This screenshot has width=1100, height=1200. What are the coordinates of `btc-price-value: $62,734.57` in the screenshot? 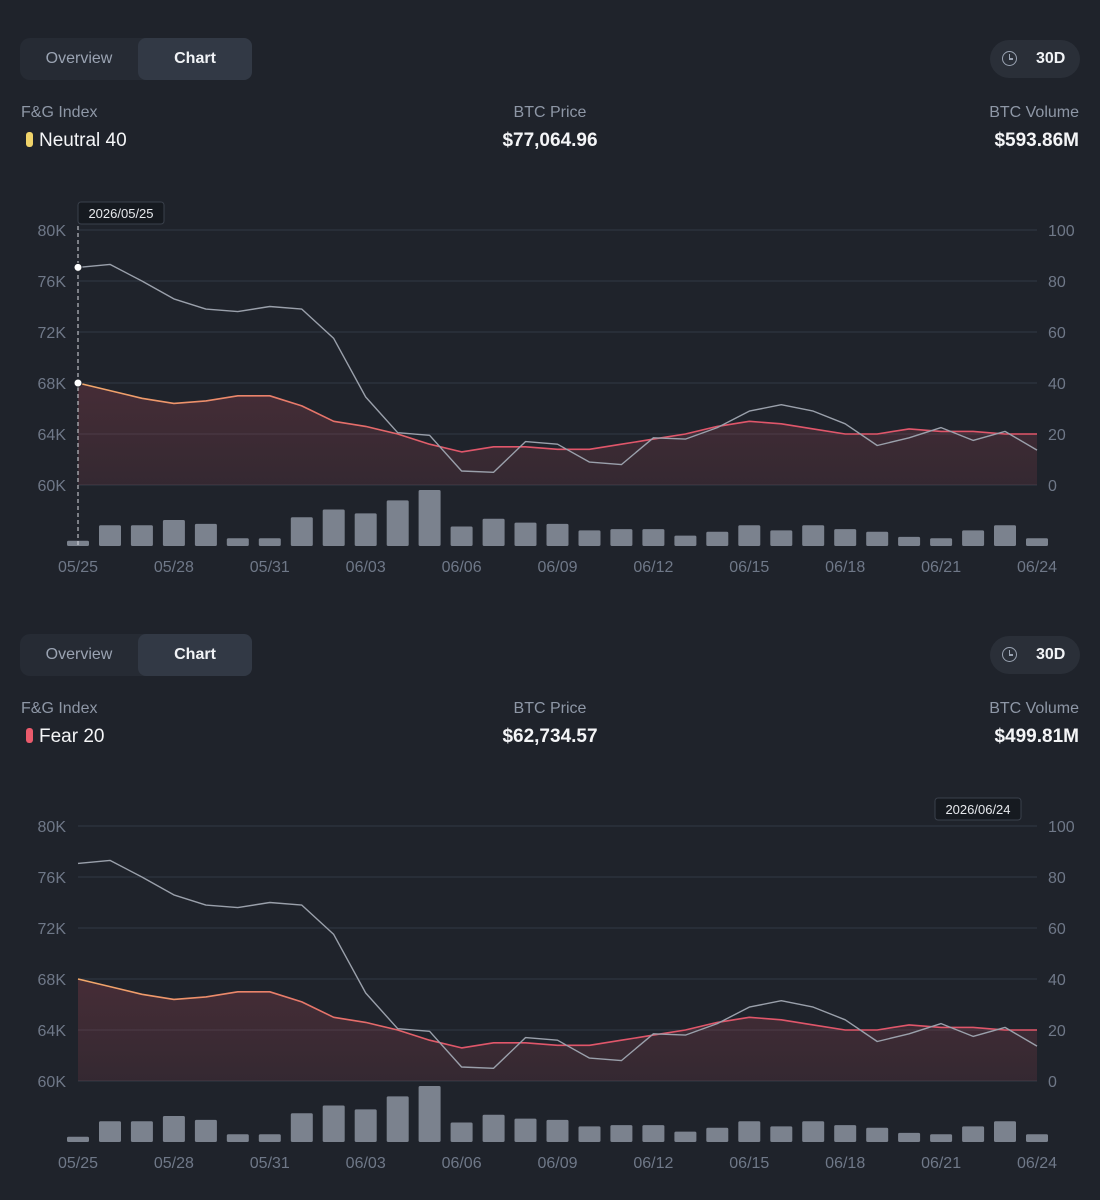 It's located at (550, 736).